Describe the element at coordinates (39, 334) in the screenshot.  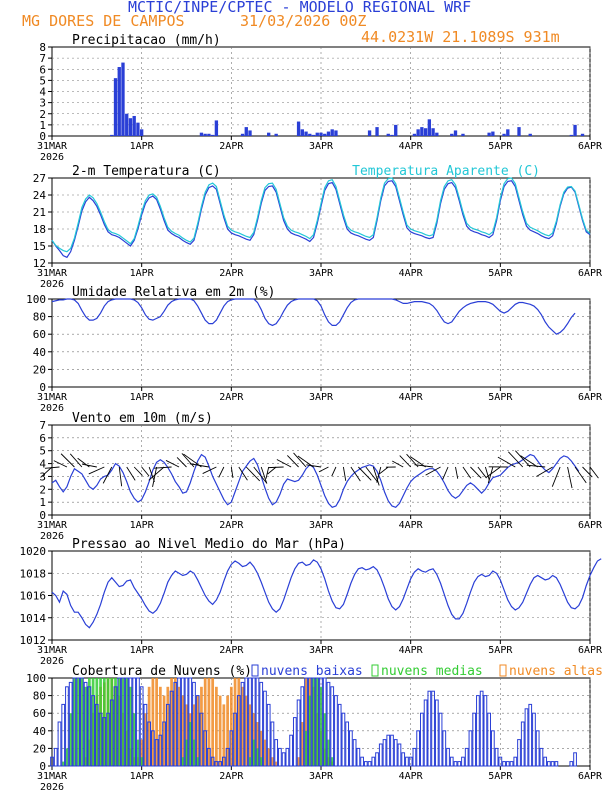
I see `y-tick-label: 60` at that location.